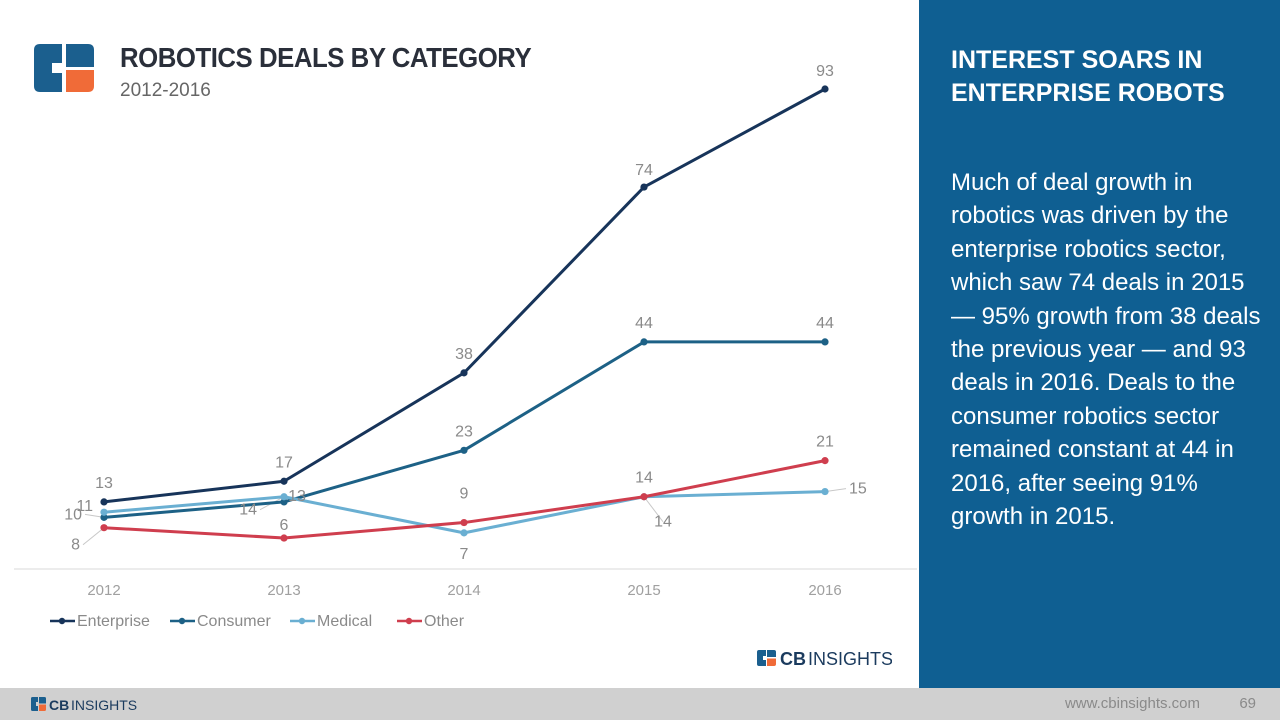 Image resolution: width=1280 pixels, height=720 pixels. What do you see at coordinates (64, 68) in the screenshot?
I see `cb-insights-logo` at bounding box center [64, 68].